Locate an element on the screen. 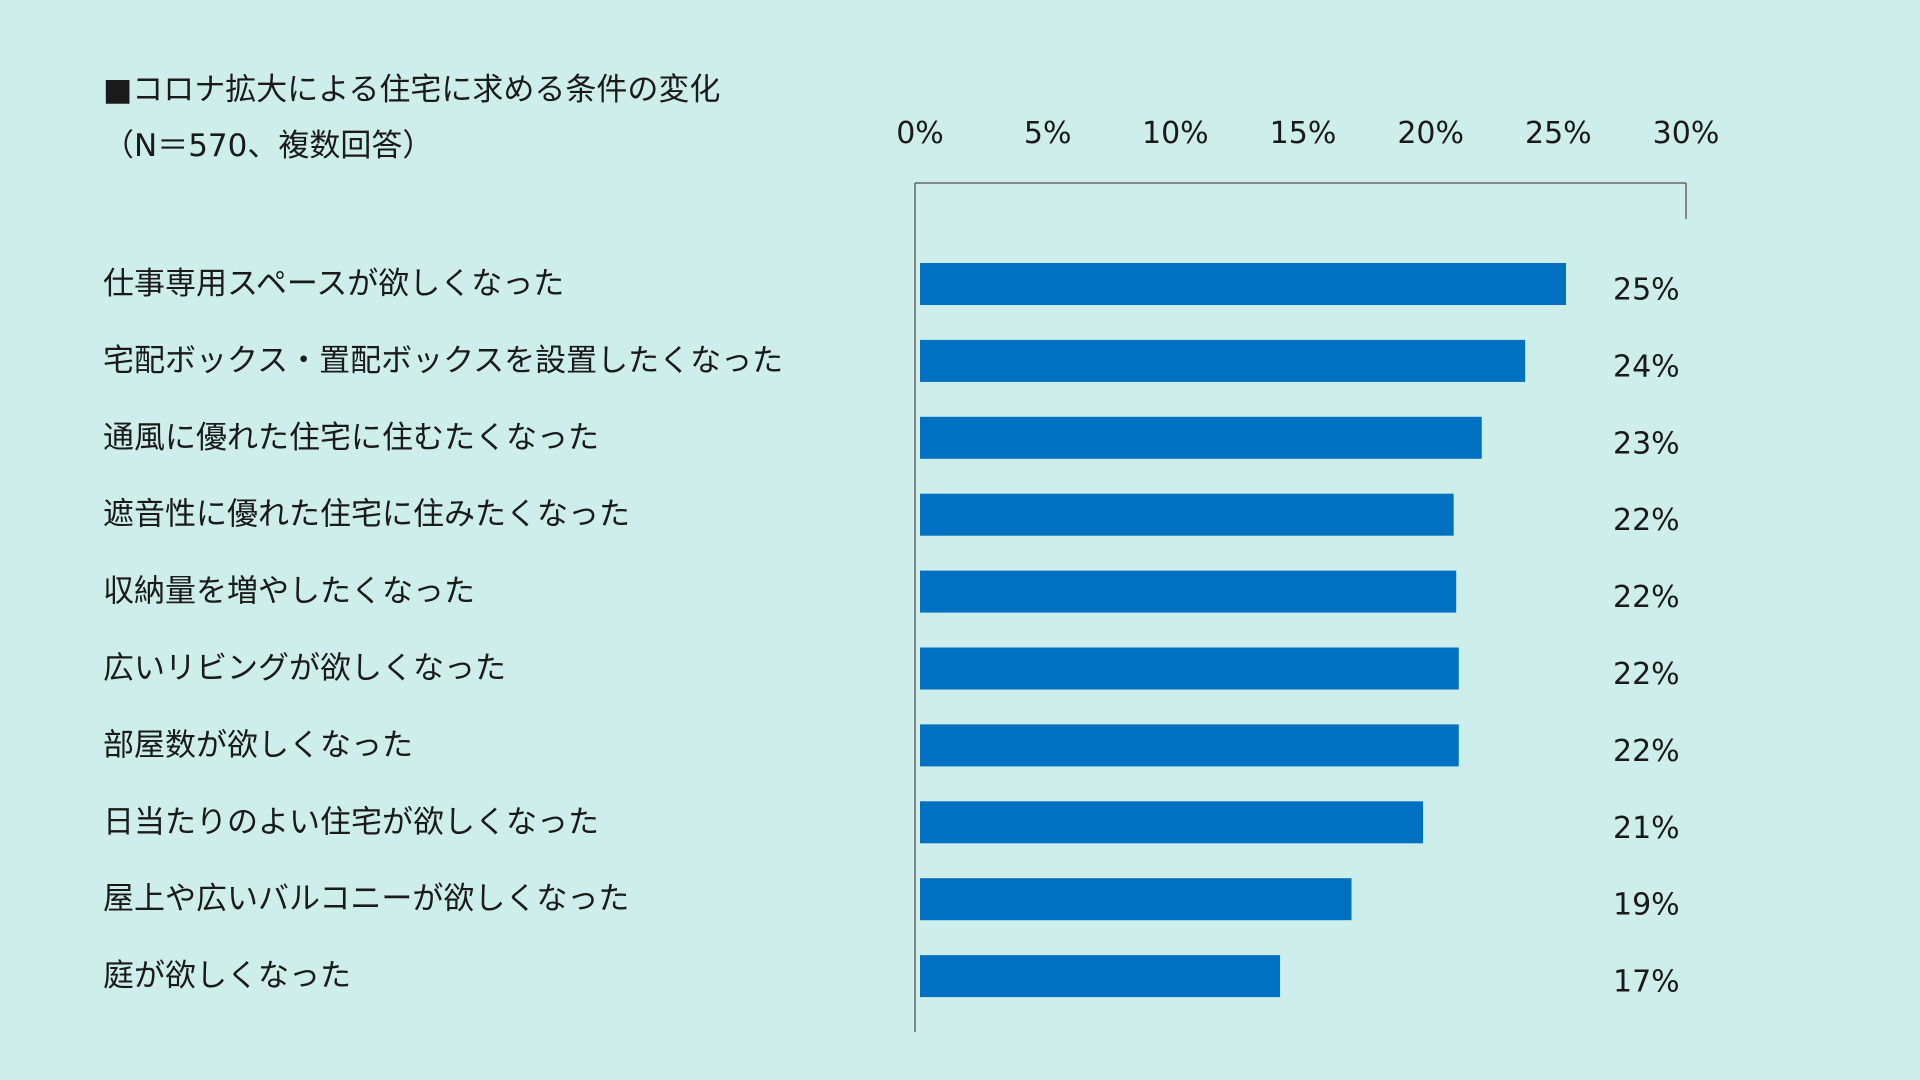  value-label: 23% is located at coordinates (1646, 443).